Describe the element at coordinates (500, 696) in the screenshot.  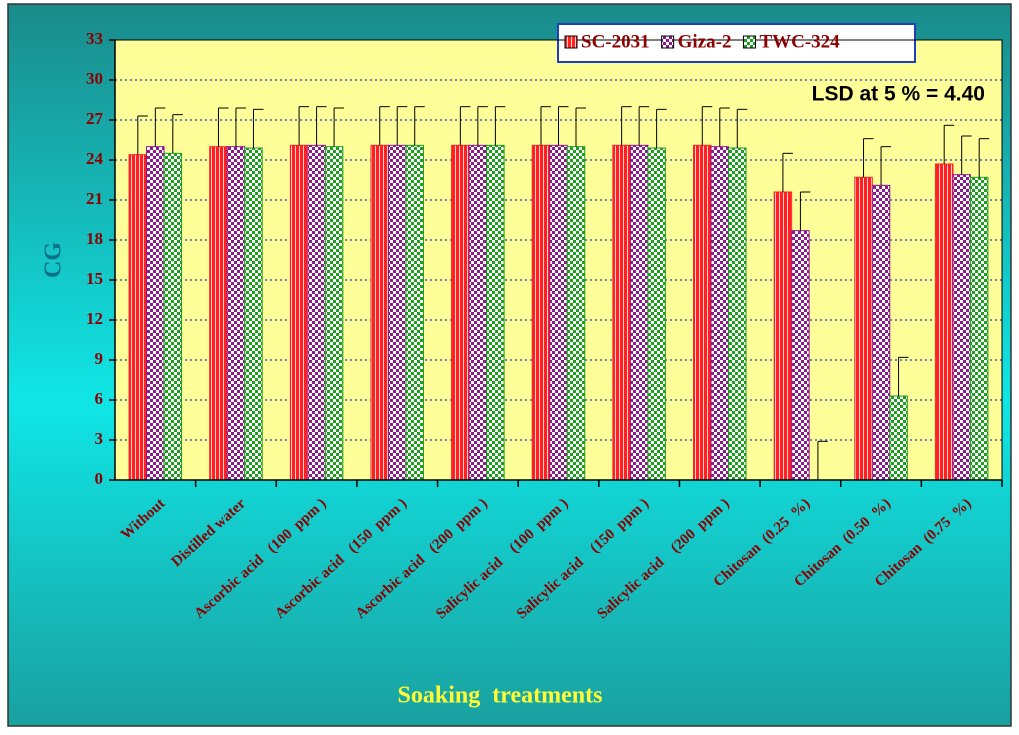
I see `x-axis-label: Soaking treatments` at that location.